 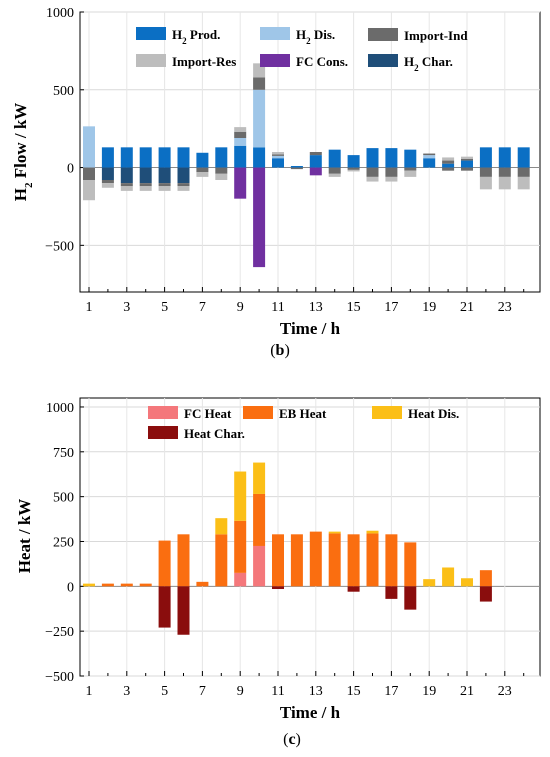 I want to click on x-tick-label: 5, so click(x=164, y=307).